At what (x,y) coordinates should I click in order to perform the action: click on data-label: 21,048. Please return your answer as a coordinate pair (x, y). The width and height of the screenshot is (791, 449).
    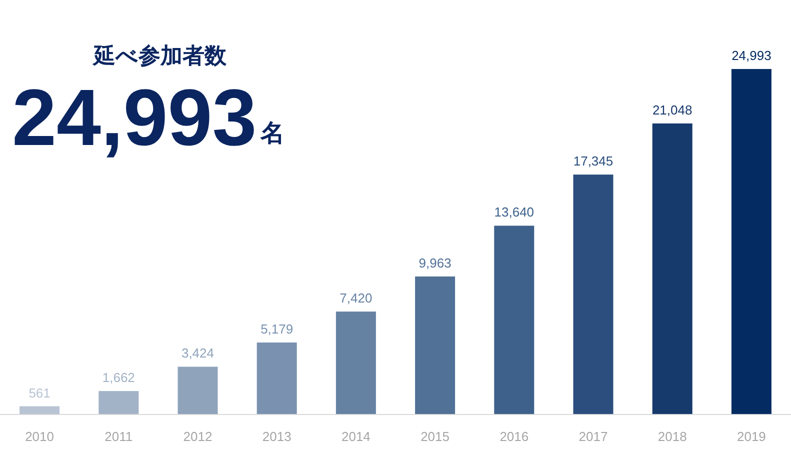
    Looking at the image, I should click on (672, 110).